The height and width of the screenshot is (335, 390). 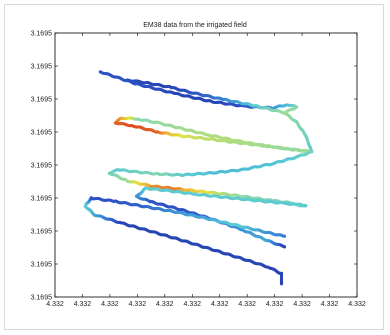 What do you see at coordinates (195, 25) in the screenshot?
I see `chart-title: EM38 data from the irrigated field` at bounding box center [195, 25].